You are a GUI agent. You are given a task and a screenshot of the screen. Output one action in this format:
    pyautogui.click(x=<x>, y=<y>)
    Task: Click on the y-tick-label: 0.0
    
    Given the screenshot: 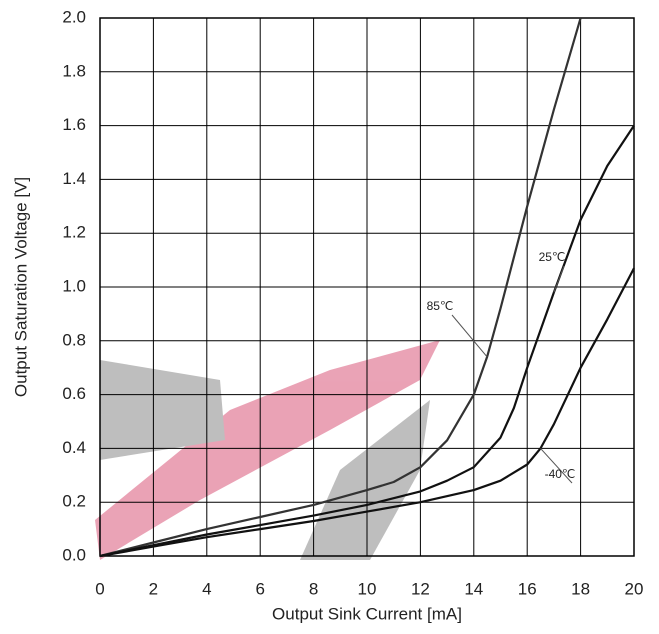 What is the action you would take?
    pyautogui.click(x=74, y=554)
    